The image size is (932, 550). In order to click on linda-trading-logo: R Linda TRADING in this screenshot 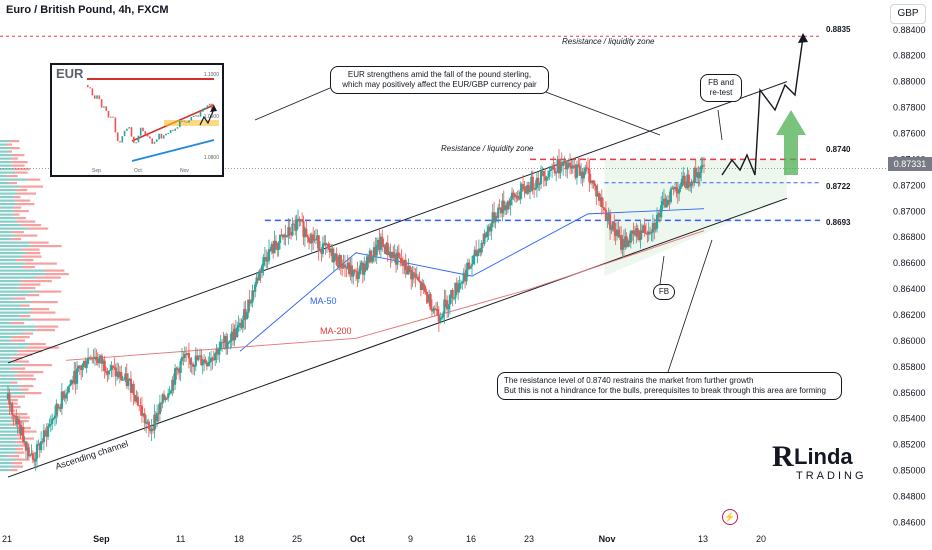, I will do `click(818, 463)`.